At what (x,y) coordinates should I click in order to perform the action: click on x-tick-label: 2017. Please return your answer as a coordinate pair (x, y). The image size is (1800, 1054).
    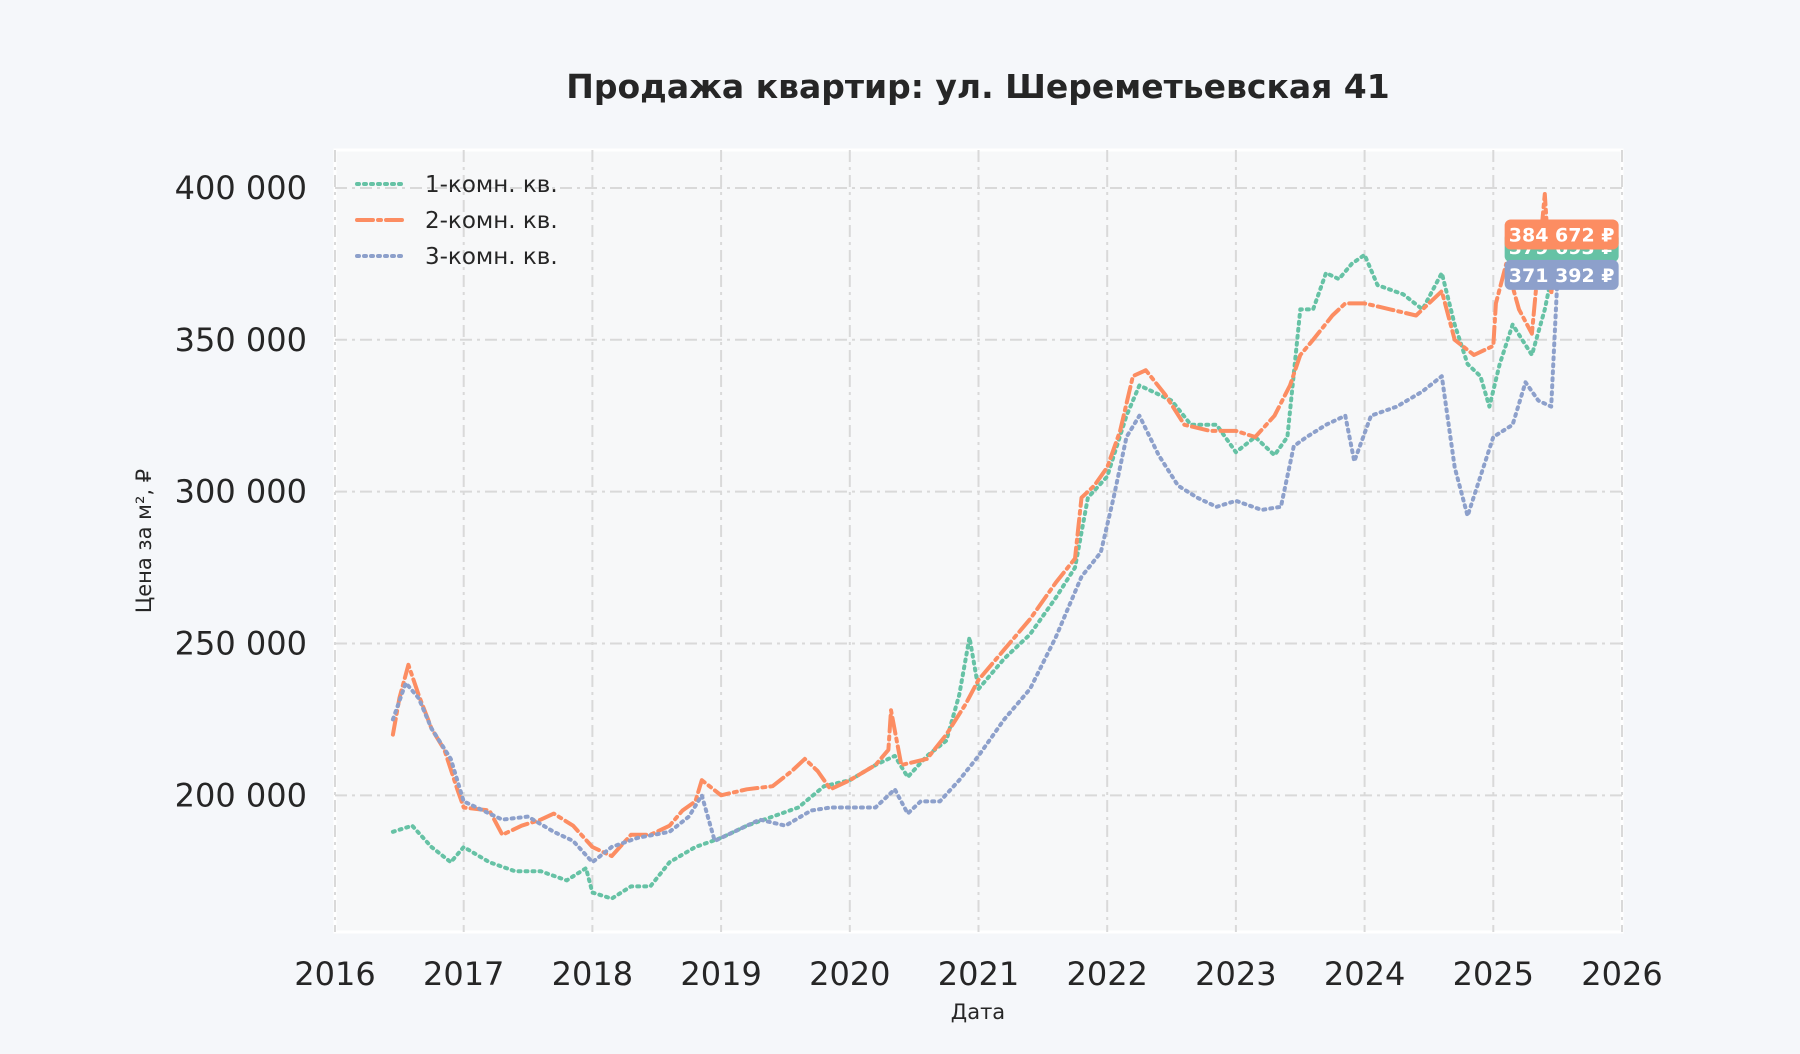
    Looking at the image, I should click on (463, 974).